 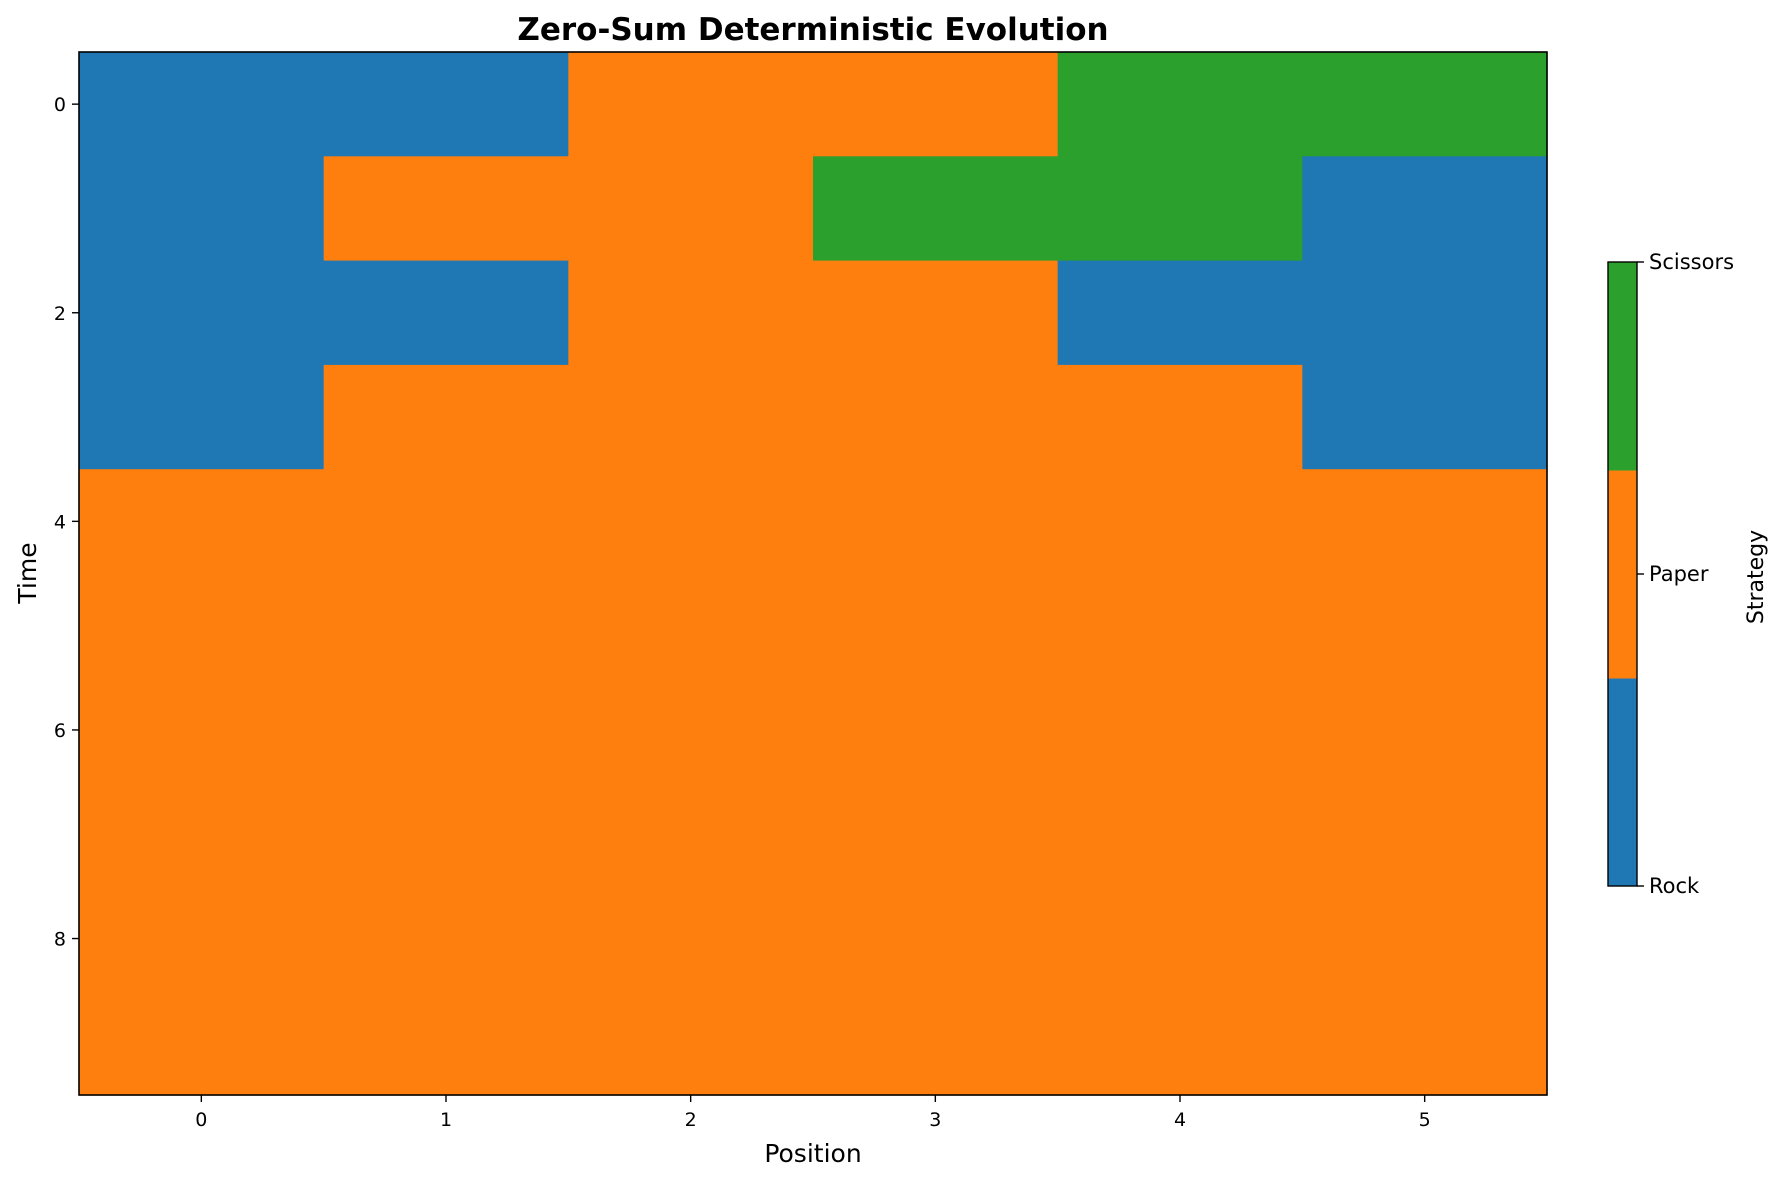 I want to click on x-tick-label: 4, so click(x=1180, y=1120).